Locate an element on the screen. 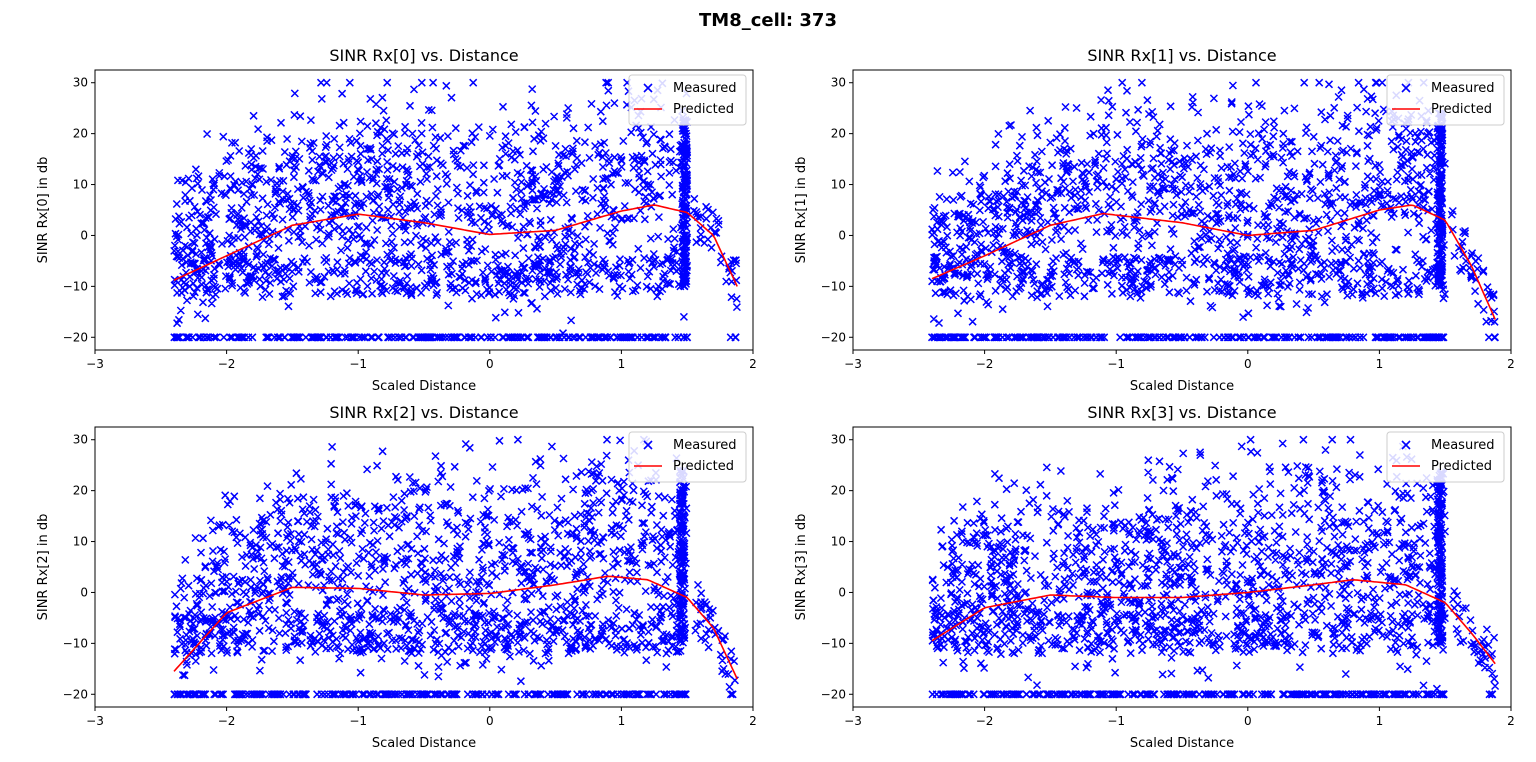  subplot-title: SINR Rx[1] vs. Distance is located at coordinates (1181, 55).